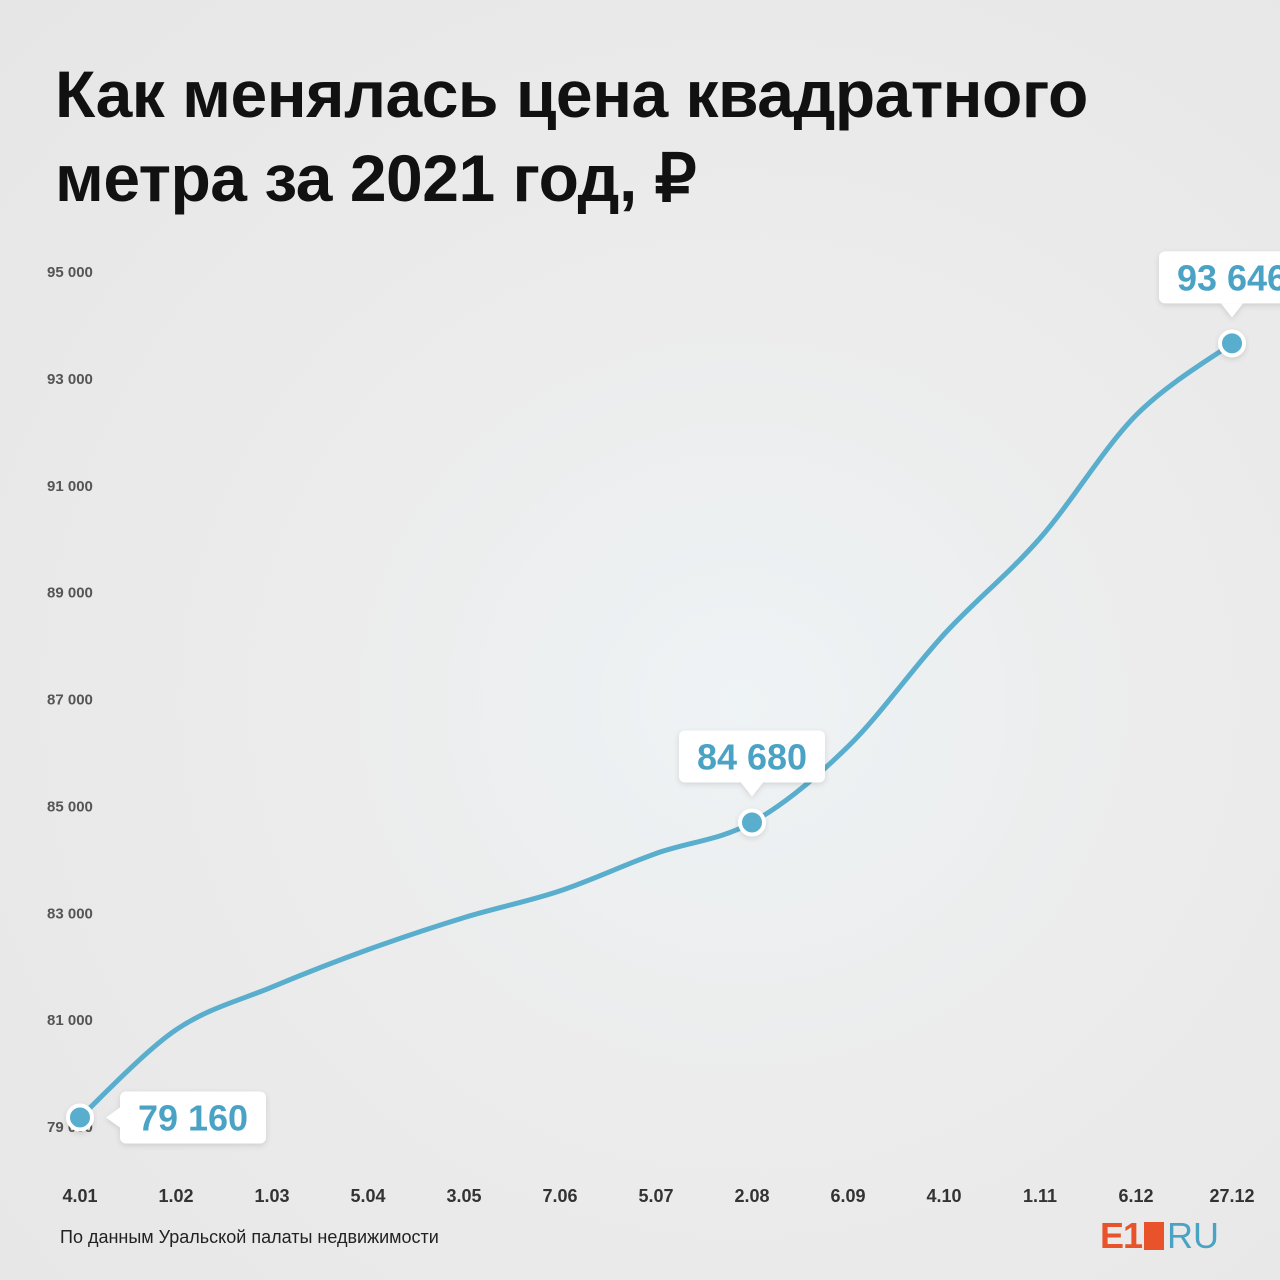 The width and height of the screenshot is (1280, 1280). Describe the element at coordinates (70, 593) in the screenshot. I see `y-tick-label: 89 000` at that location.